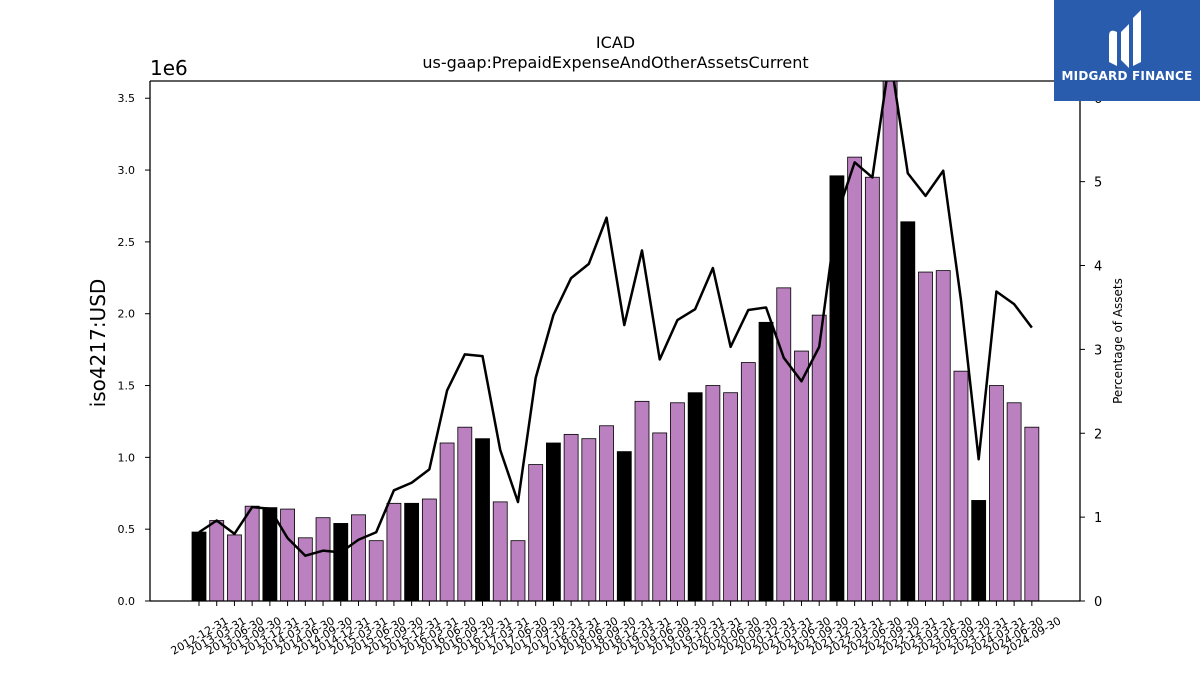 This screenshot has height=675, width=1200. Describe the element at coordinates (1098, 602) in the screenshot. I see `y-tick-right-label: 0` at that location.